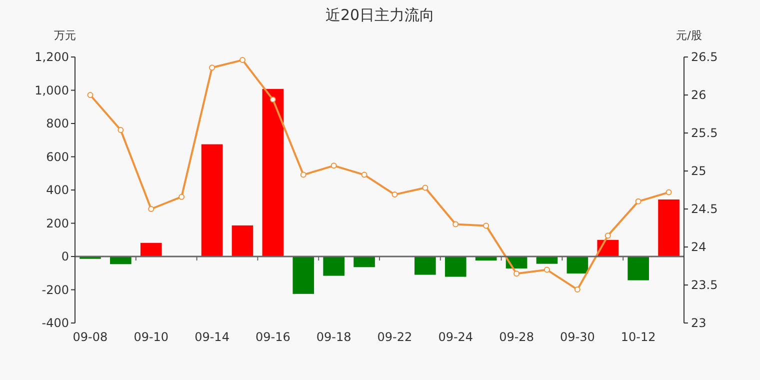 The image size is (760, 380). Describe the element at coordinates (65, 35) in the screenshot. I see `y-axis-title: 万元` at that location.